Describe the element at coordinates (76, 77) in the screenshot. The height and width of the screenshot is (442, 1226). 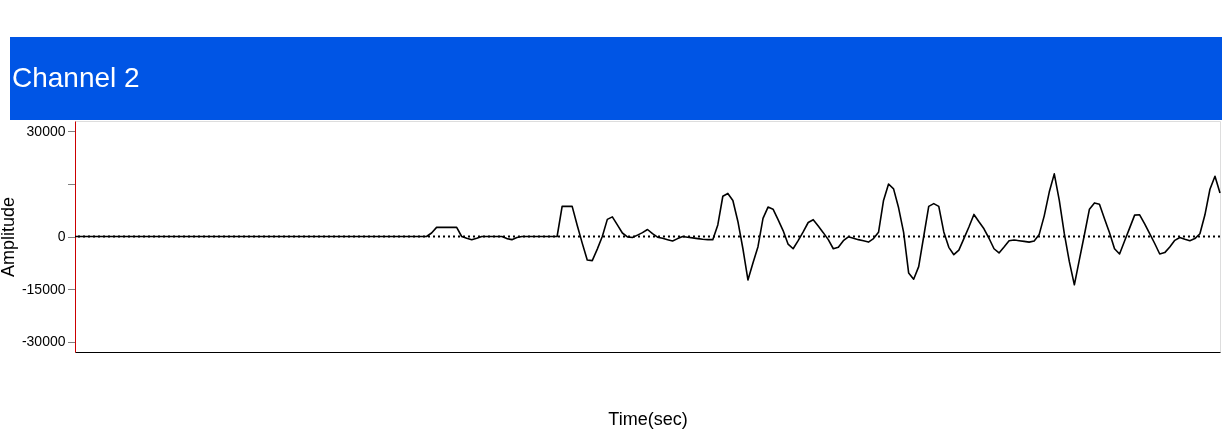
I see `chart-title: Channel 2` at that location.